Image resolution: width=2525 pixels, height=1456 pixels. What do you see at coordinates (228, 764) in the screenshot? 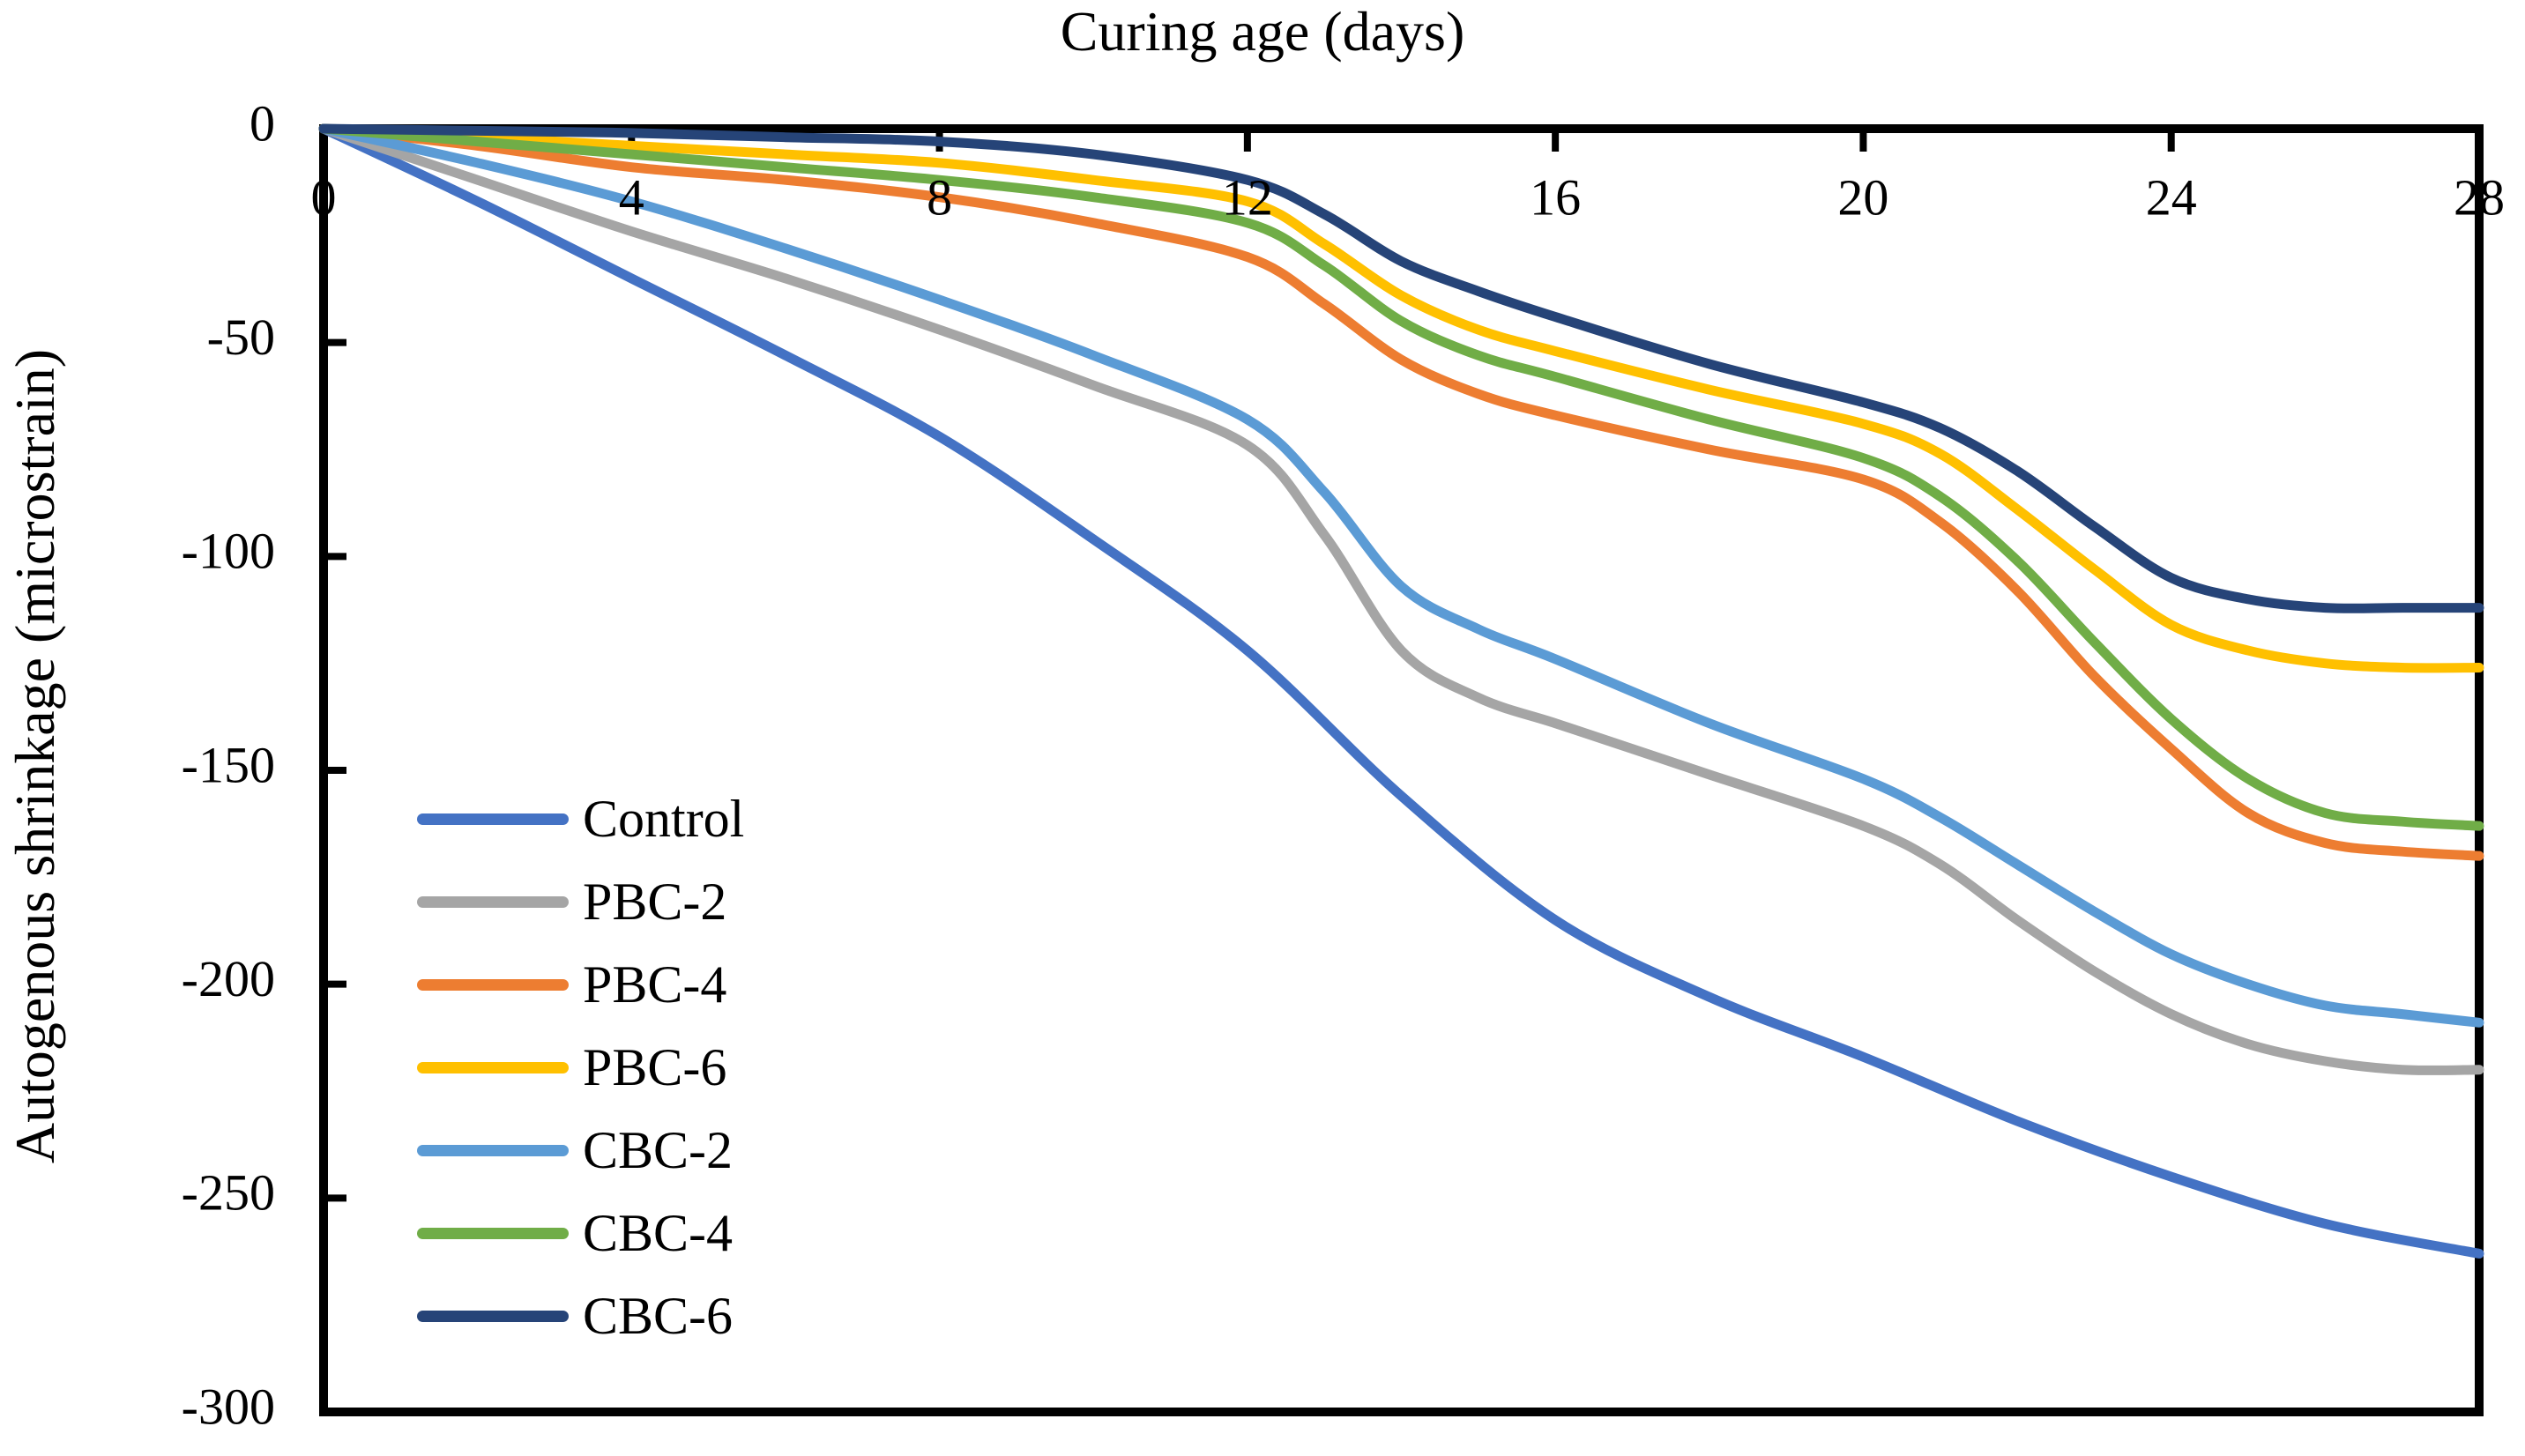
I see `y-tick-label: -150` at bounding box center [228, 764].